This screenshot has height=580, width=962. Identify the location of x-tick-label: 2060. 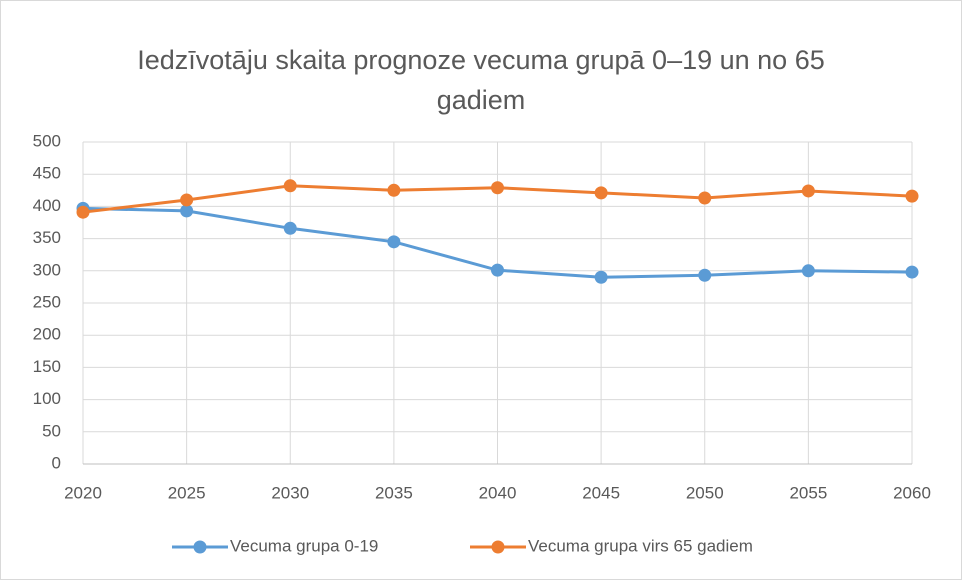
(912, 492).